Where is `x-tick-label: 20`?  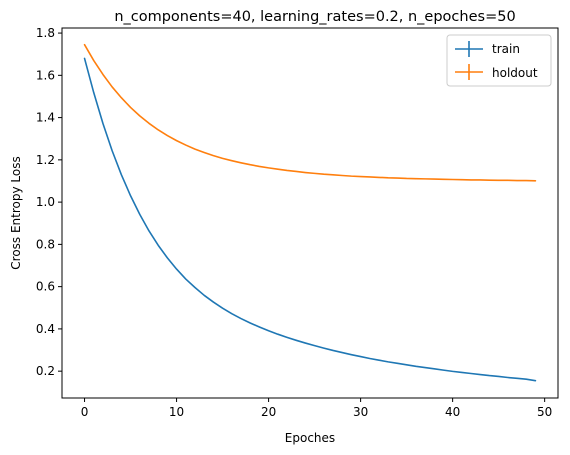 x-tick-label: 20 is located at coordinates (268, 412).